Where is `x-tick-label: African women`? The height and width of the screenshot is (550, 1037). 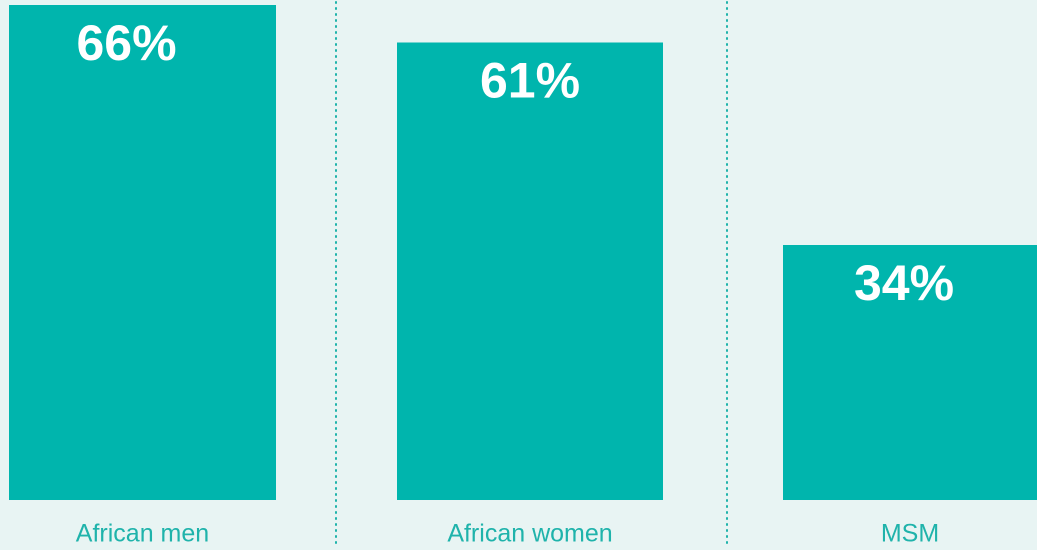 x-tick-label: African women is located at coordinates (529, 534).